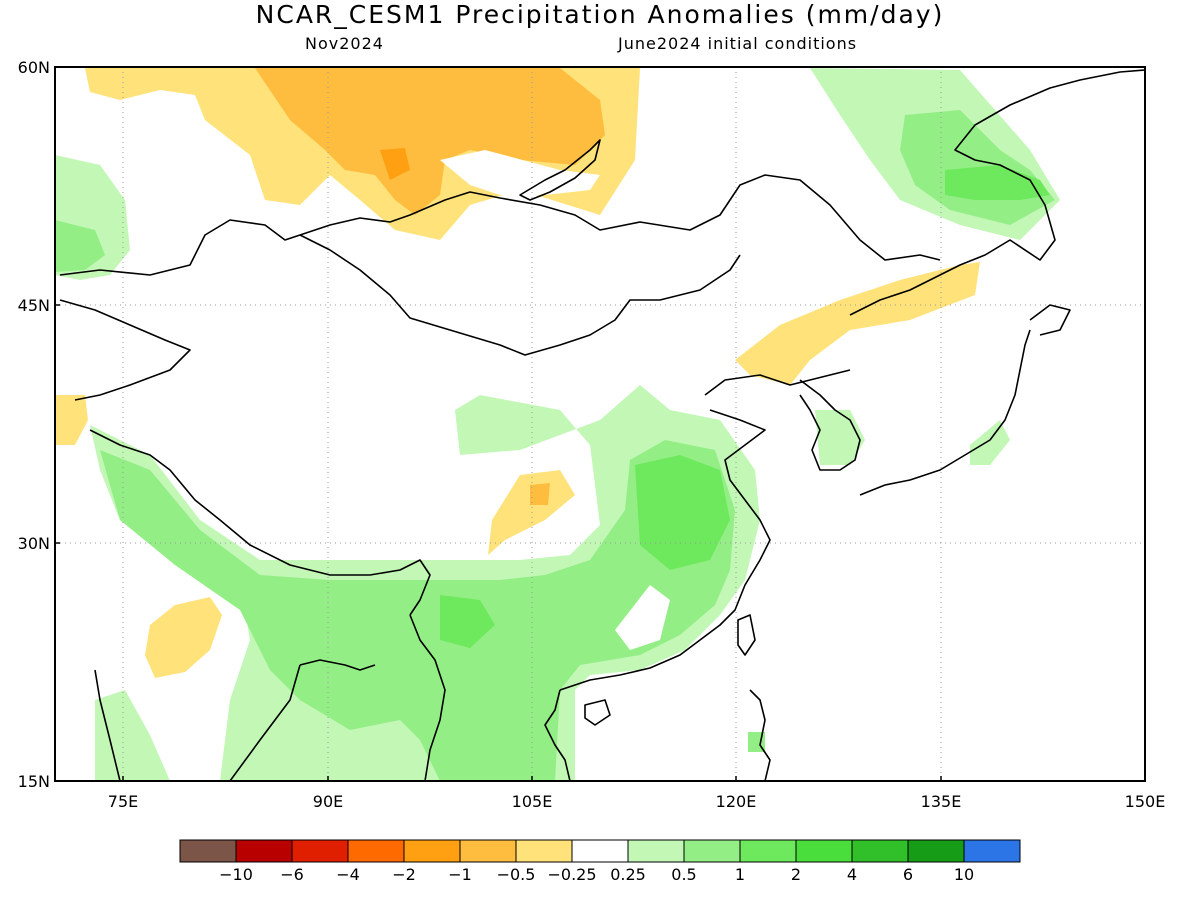  What do you see at coordinates (637, 801) in the screenshot?
I see `lon-labels: 75E 90E 105E 120E 135E 150E` at bounding box center [637, 801].